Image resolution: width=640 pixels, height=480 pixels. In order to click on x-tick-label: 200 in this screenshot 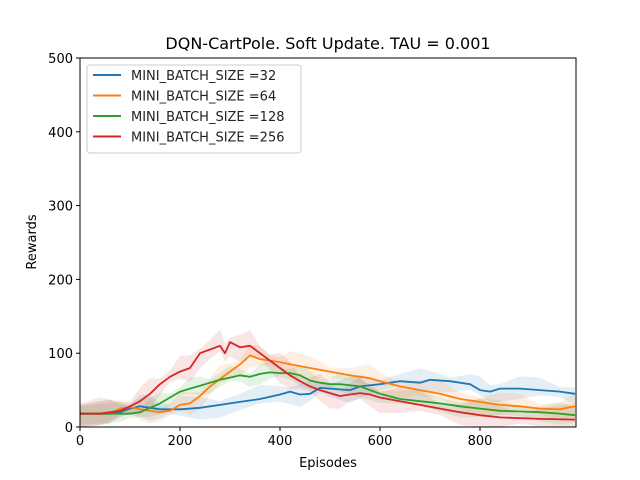, I will do `click(180, 441)`.